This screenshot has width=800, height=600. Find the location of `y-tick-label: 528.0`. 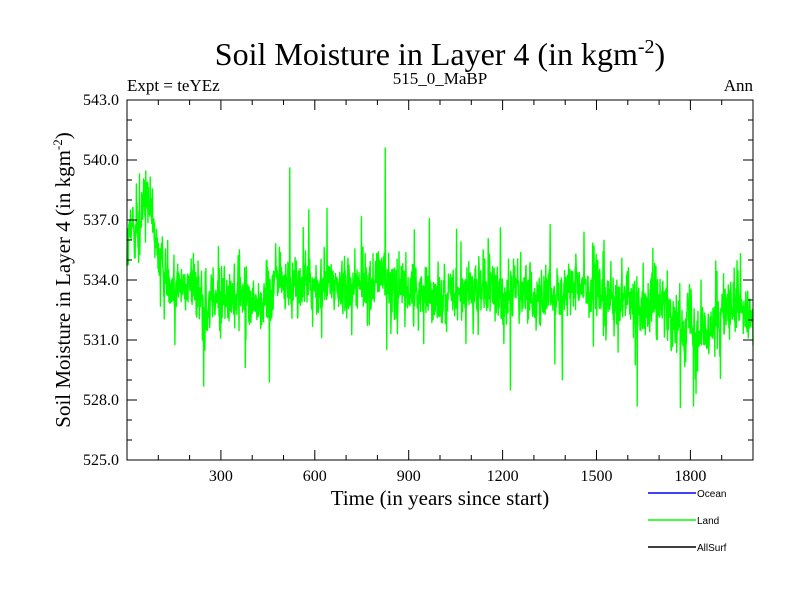

y-tick-label: 528.0 is located at coordinates (101, 400).